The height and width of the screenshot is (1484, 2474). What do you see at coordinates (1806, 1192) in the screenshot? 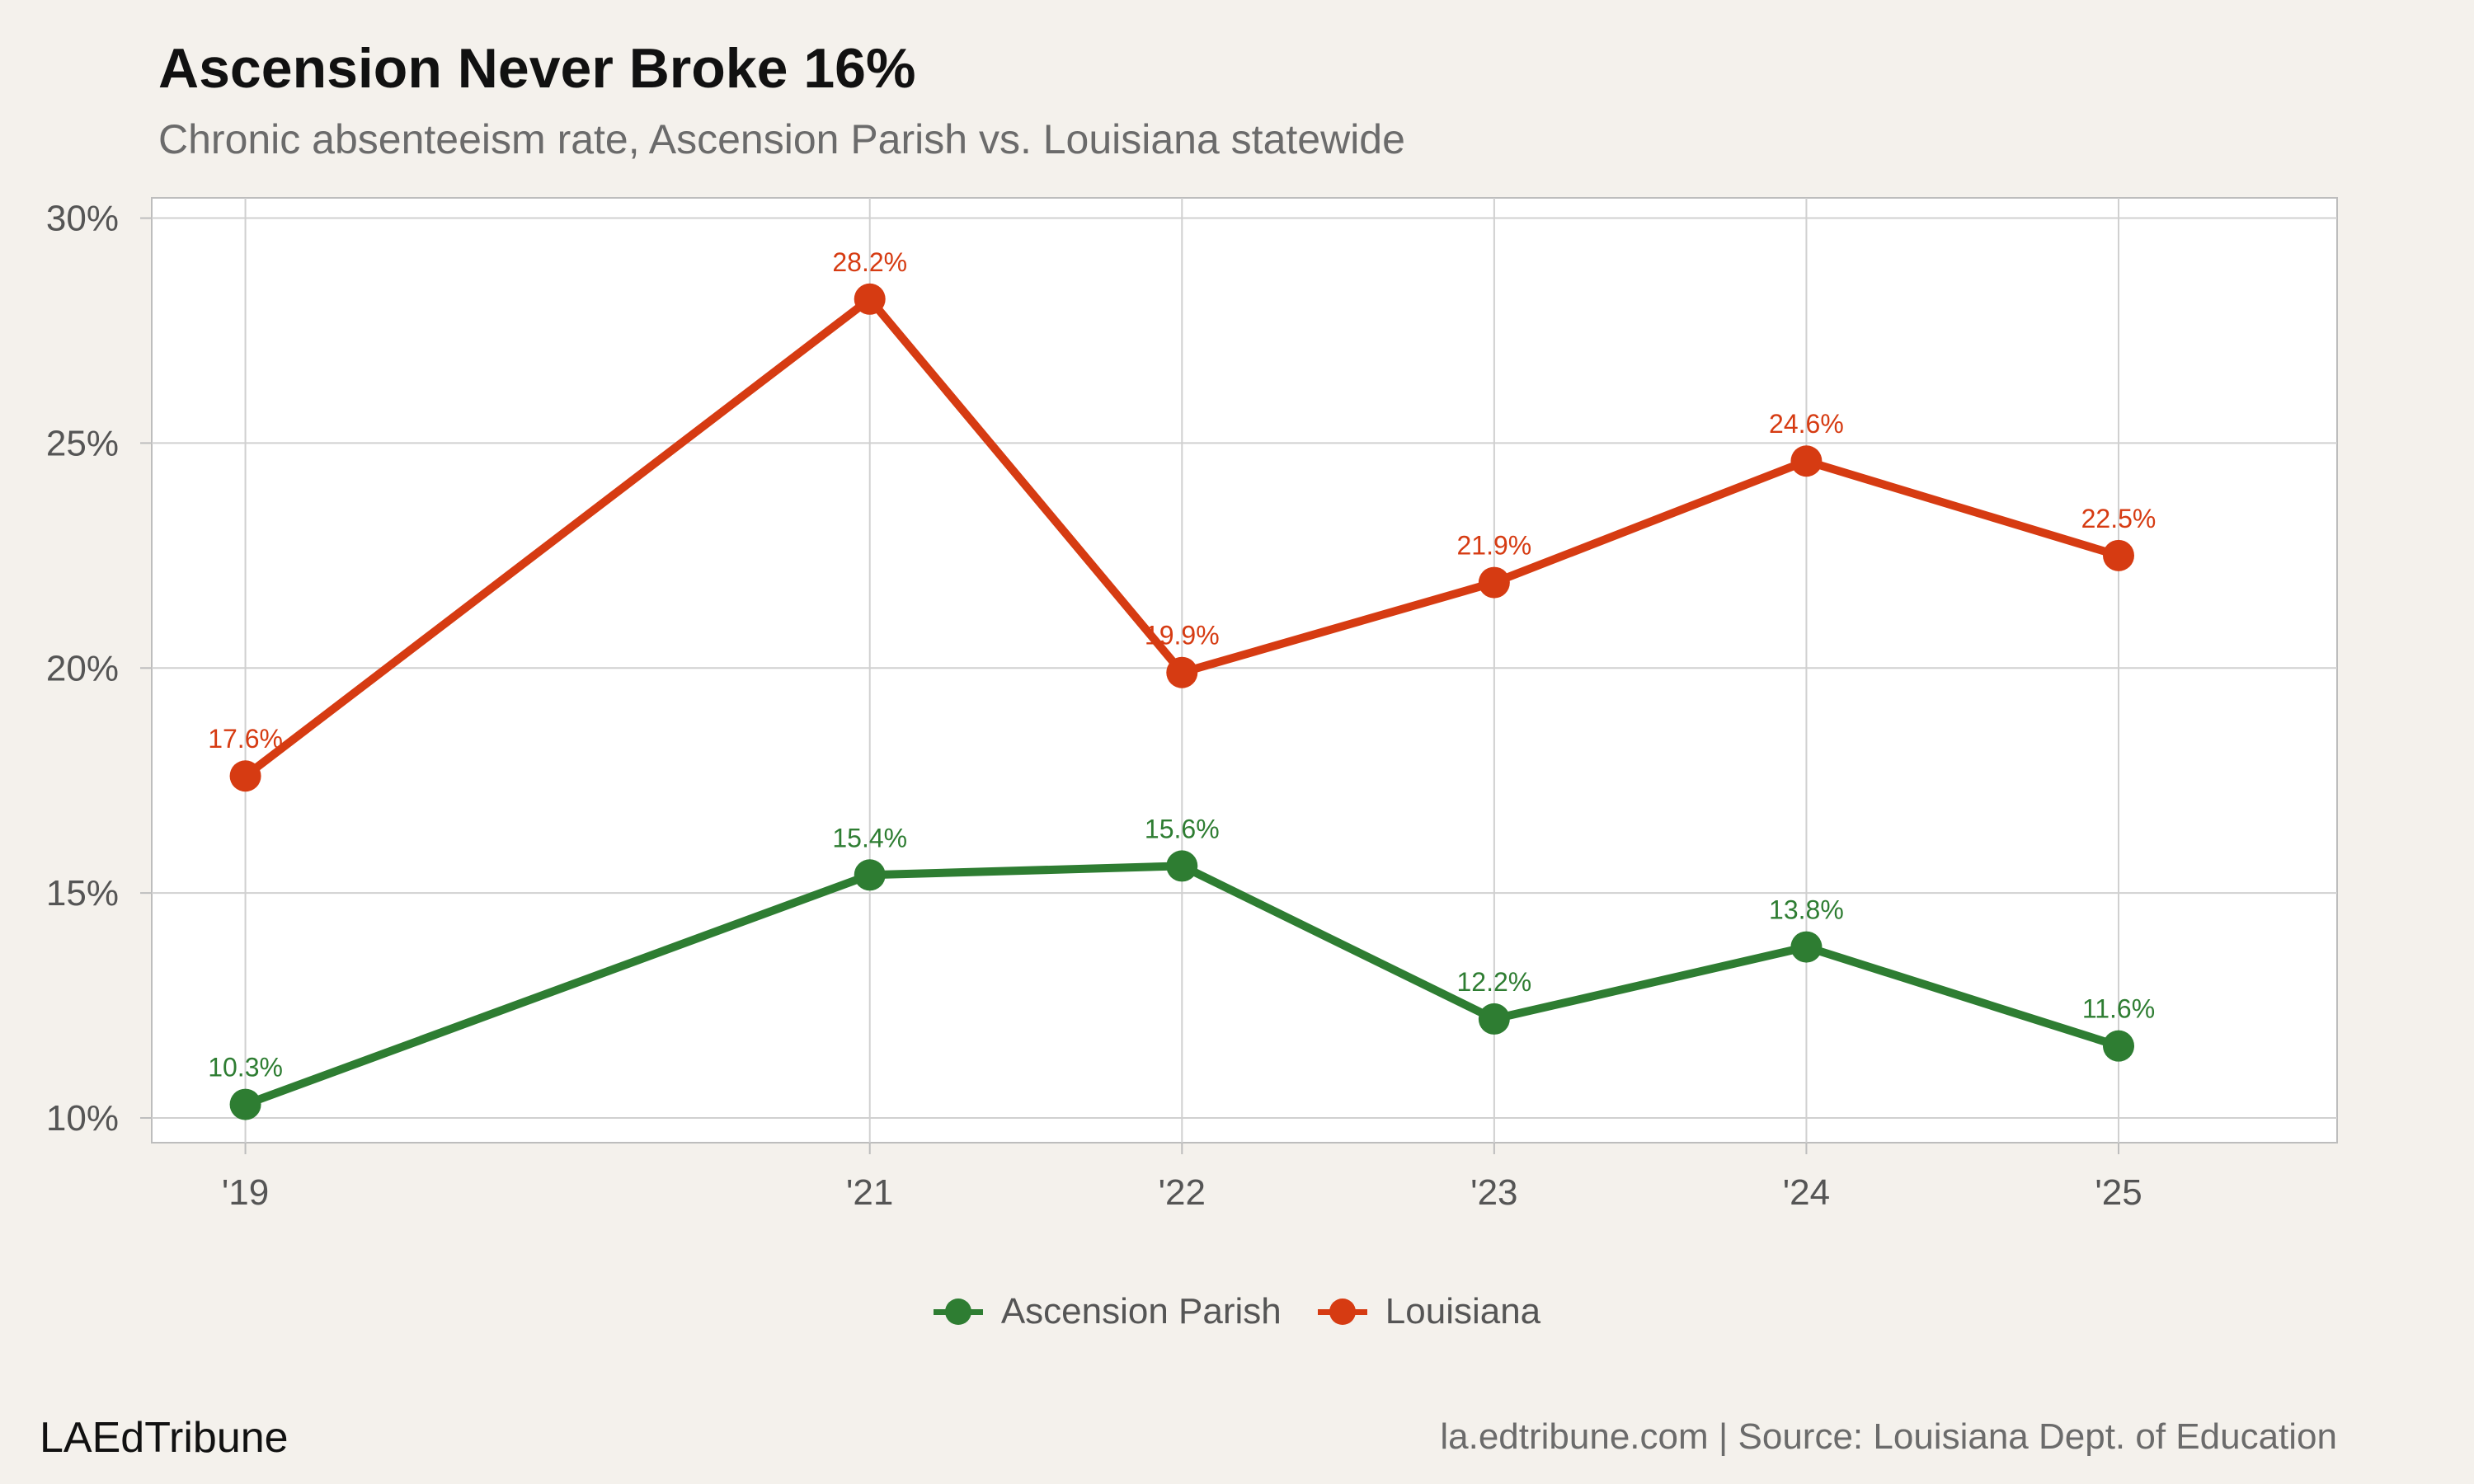
I see `x-tick-label: '24` at bounding box center [1806, 1192].